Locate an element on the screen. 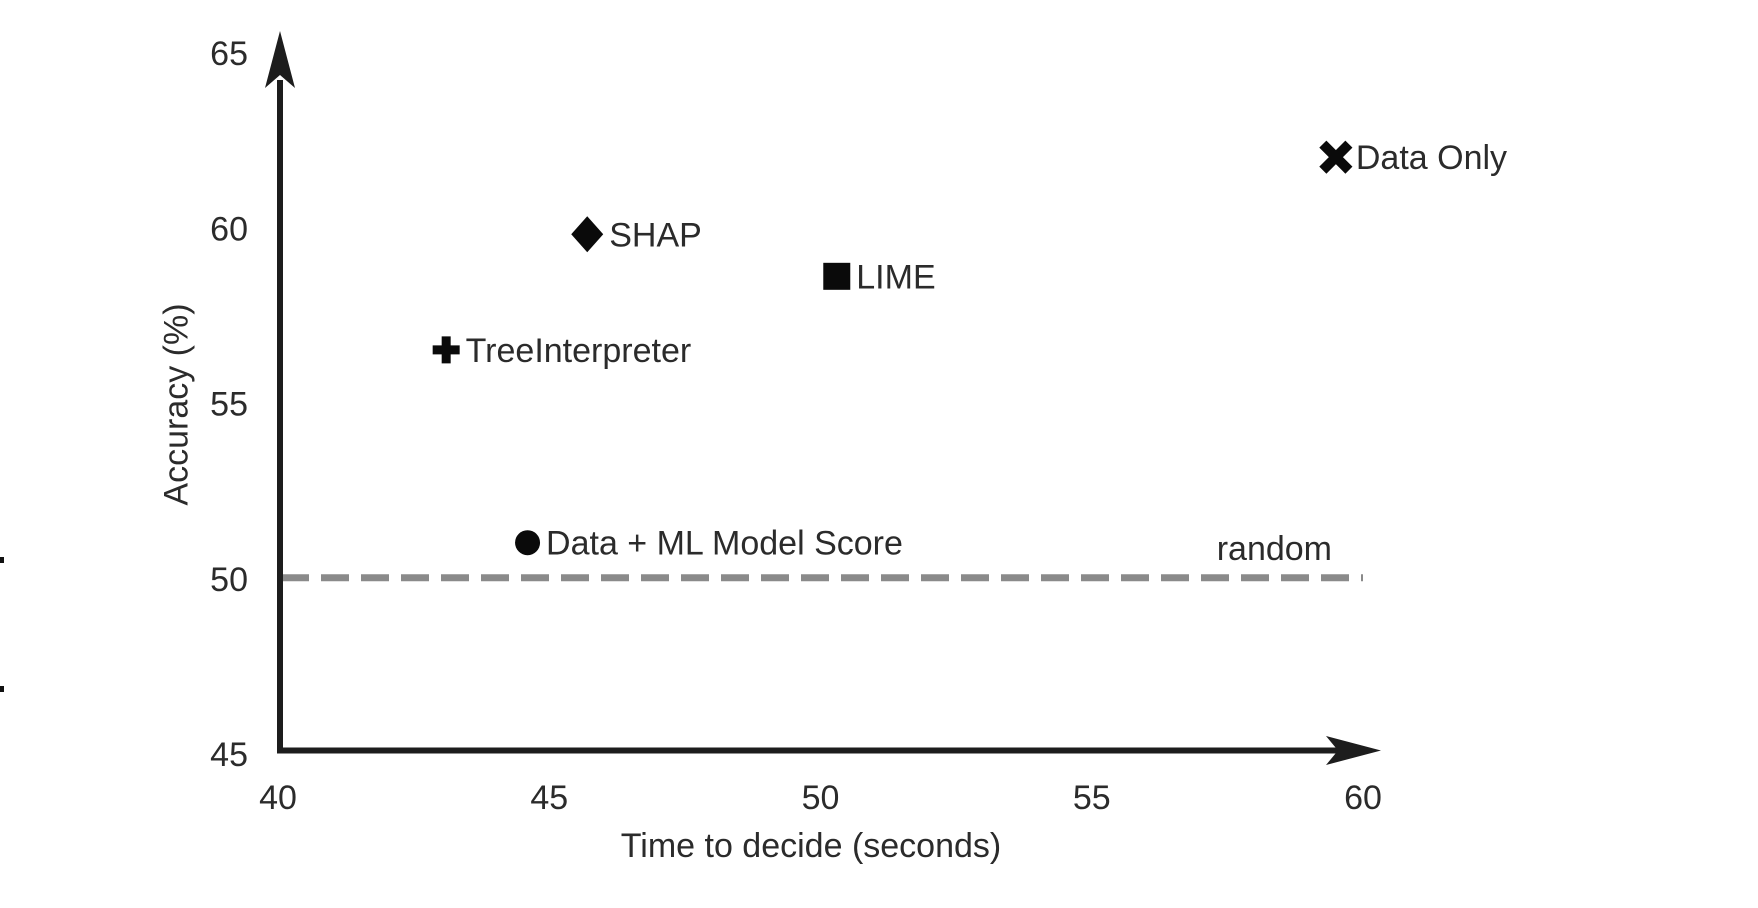 The image size is (1758, 908). x-axis-arrow is located at coordinates (1353, 750).